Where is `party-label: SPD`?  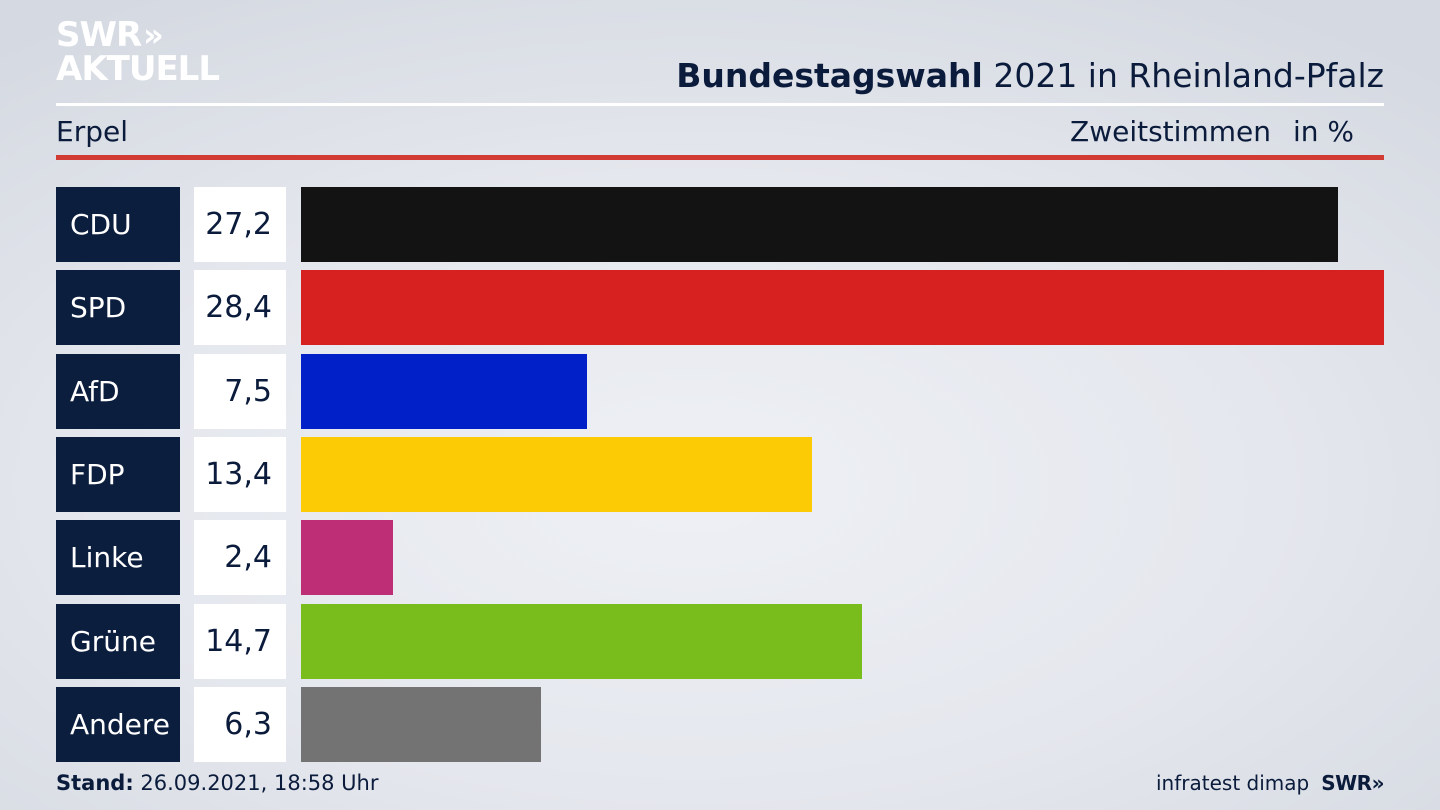 party-label: SPD is located at coordinates (118, 307).